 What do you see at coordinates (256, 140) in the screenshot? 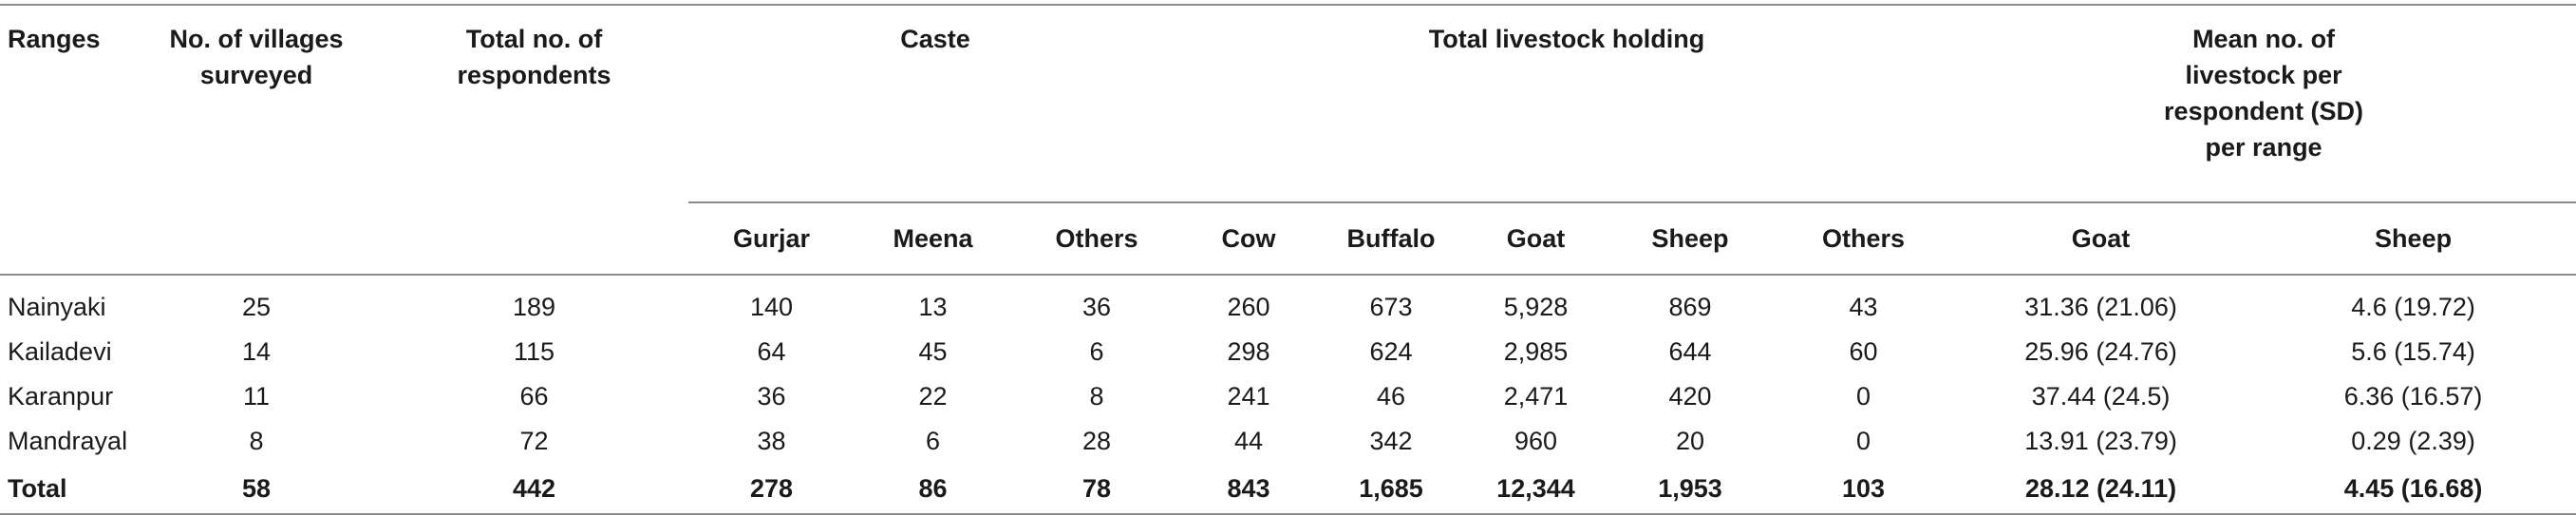
I see `header-villages: No. of villages surveyed` at bounding box center [256, 140].